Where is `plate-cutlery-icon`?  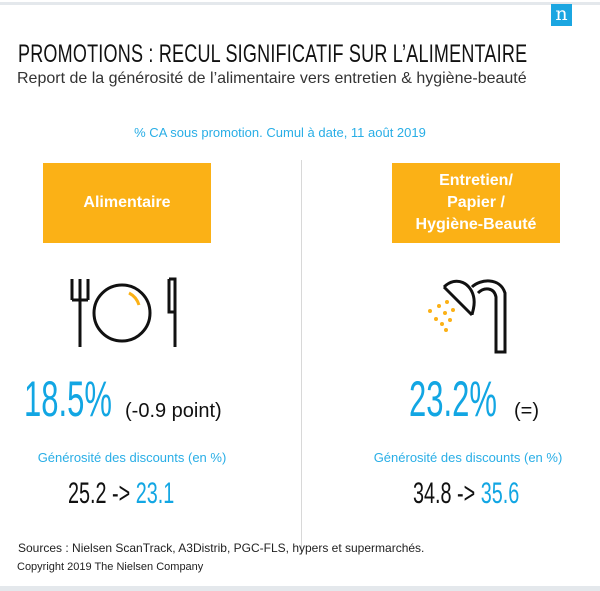 plate-cutlery-icon is located at coordinates (123, 312).